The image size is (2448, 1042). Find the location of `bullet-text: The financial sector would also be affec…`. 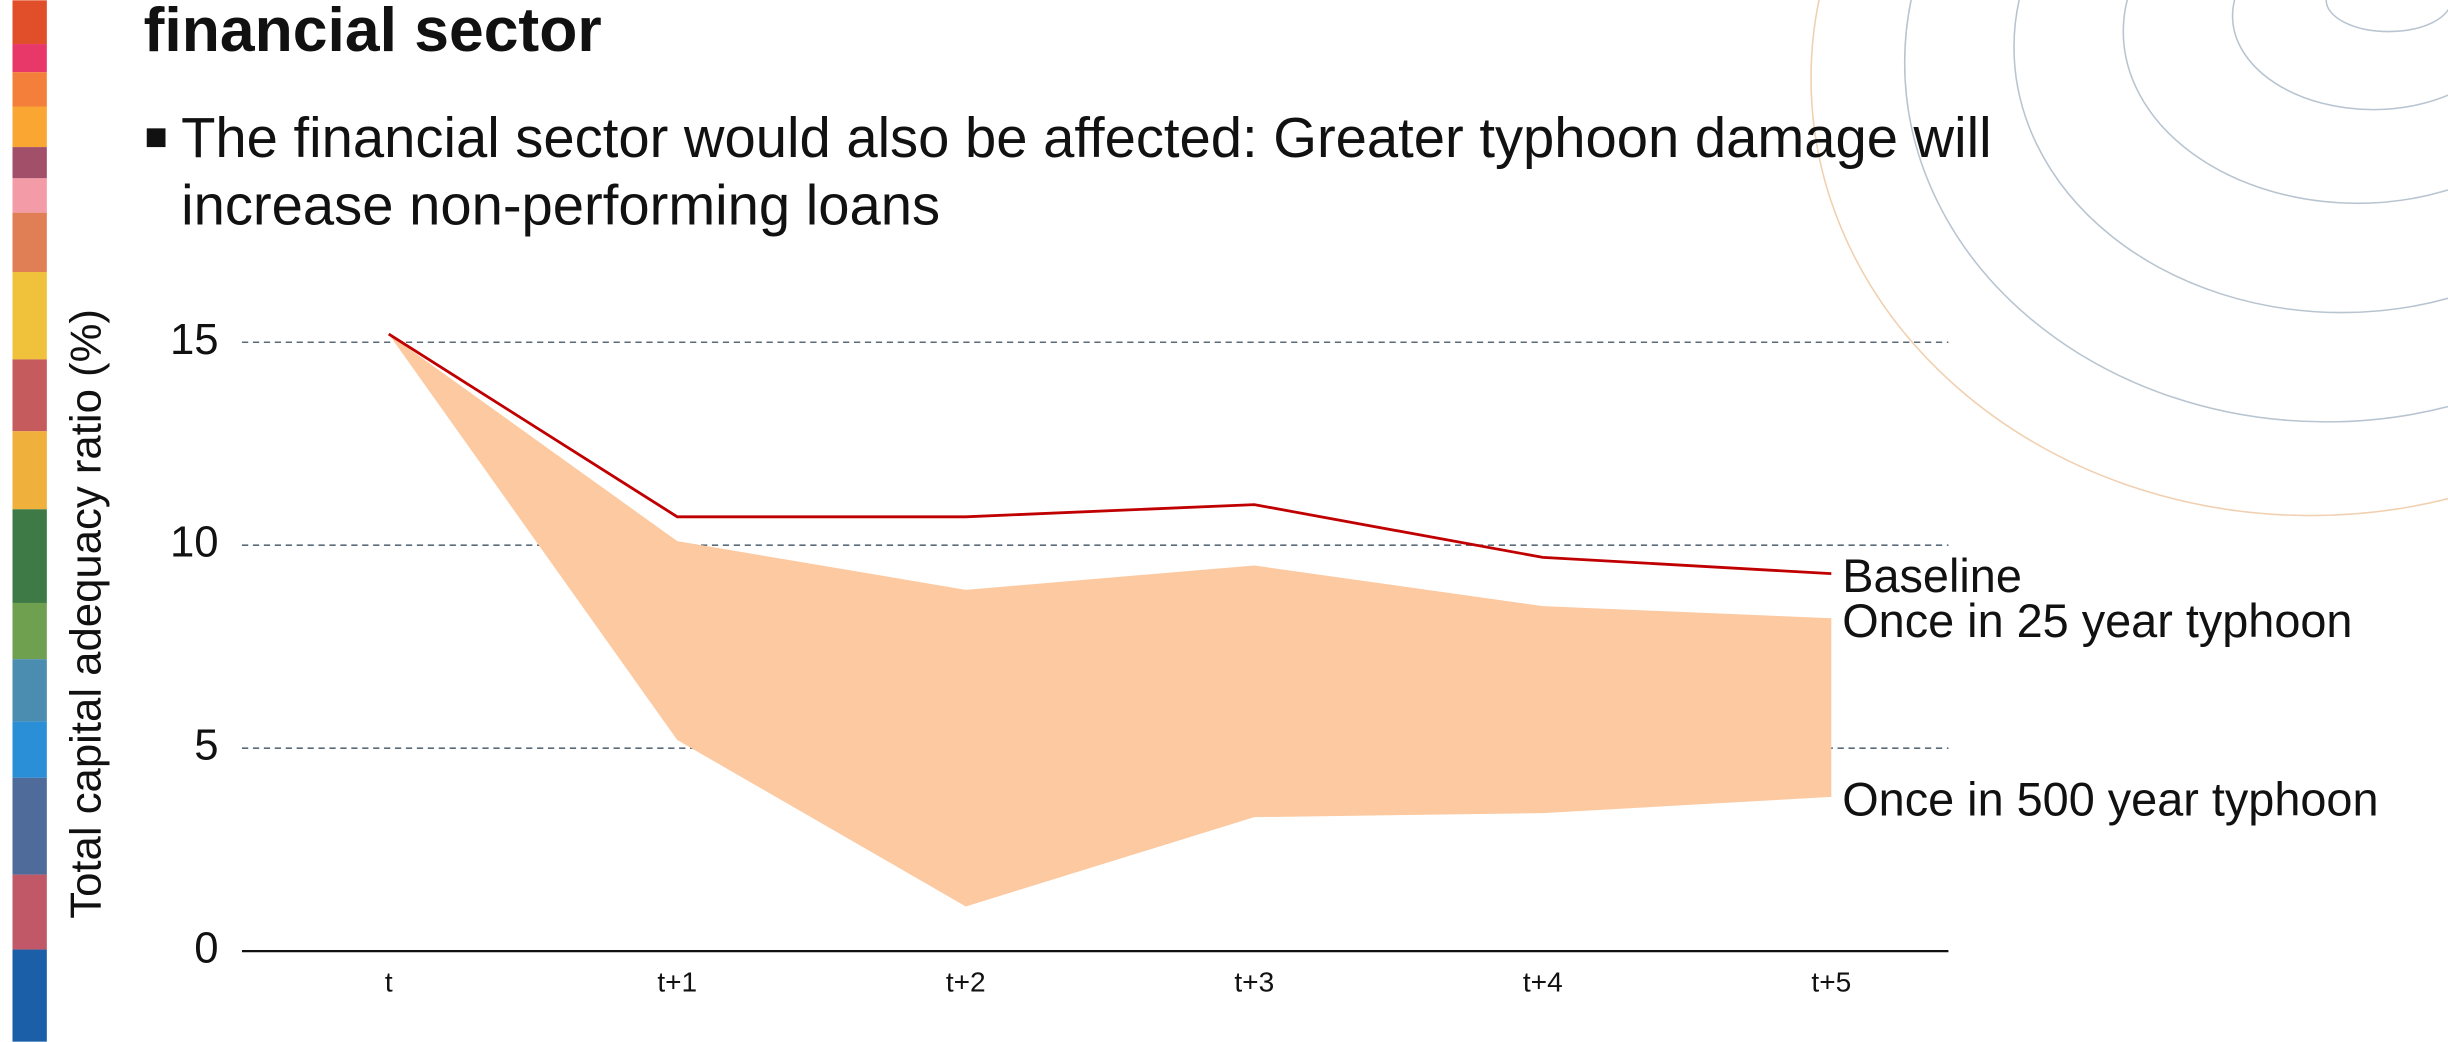

bullet-text: The financial sector would also be affec… is located at coordinates (1086, 137).